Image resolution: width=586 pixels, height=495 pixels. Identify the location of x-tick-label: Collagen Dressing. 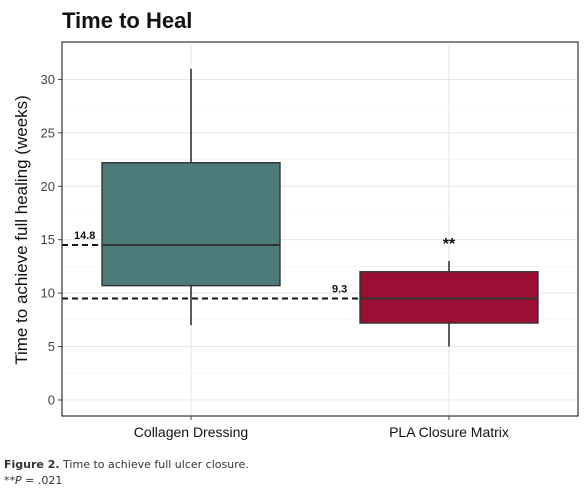
(191, 432).